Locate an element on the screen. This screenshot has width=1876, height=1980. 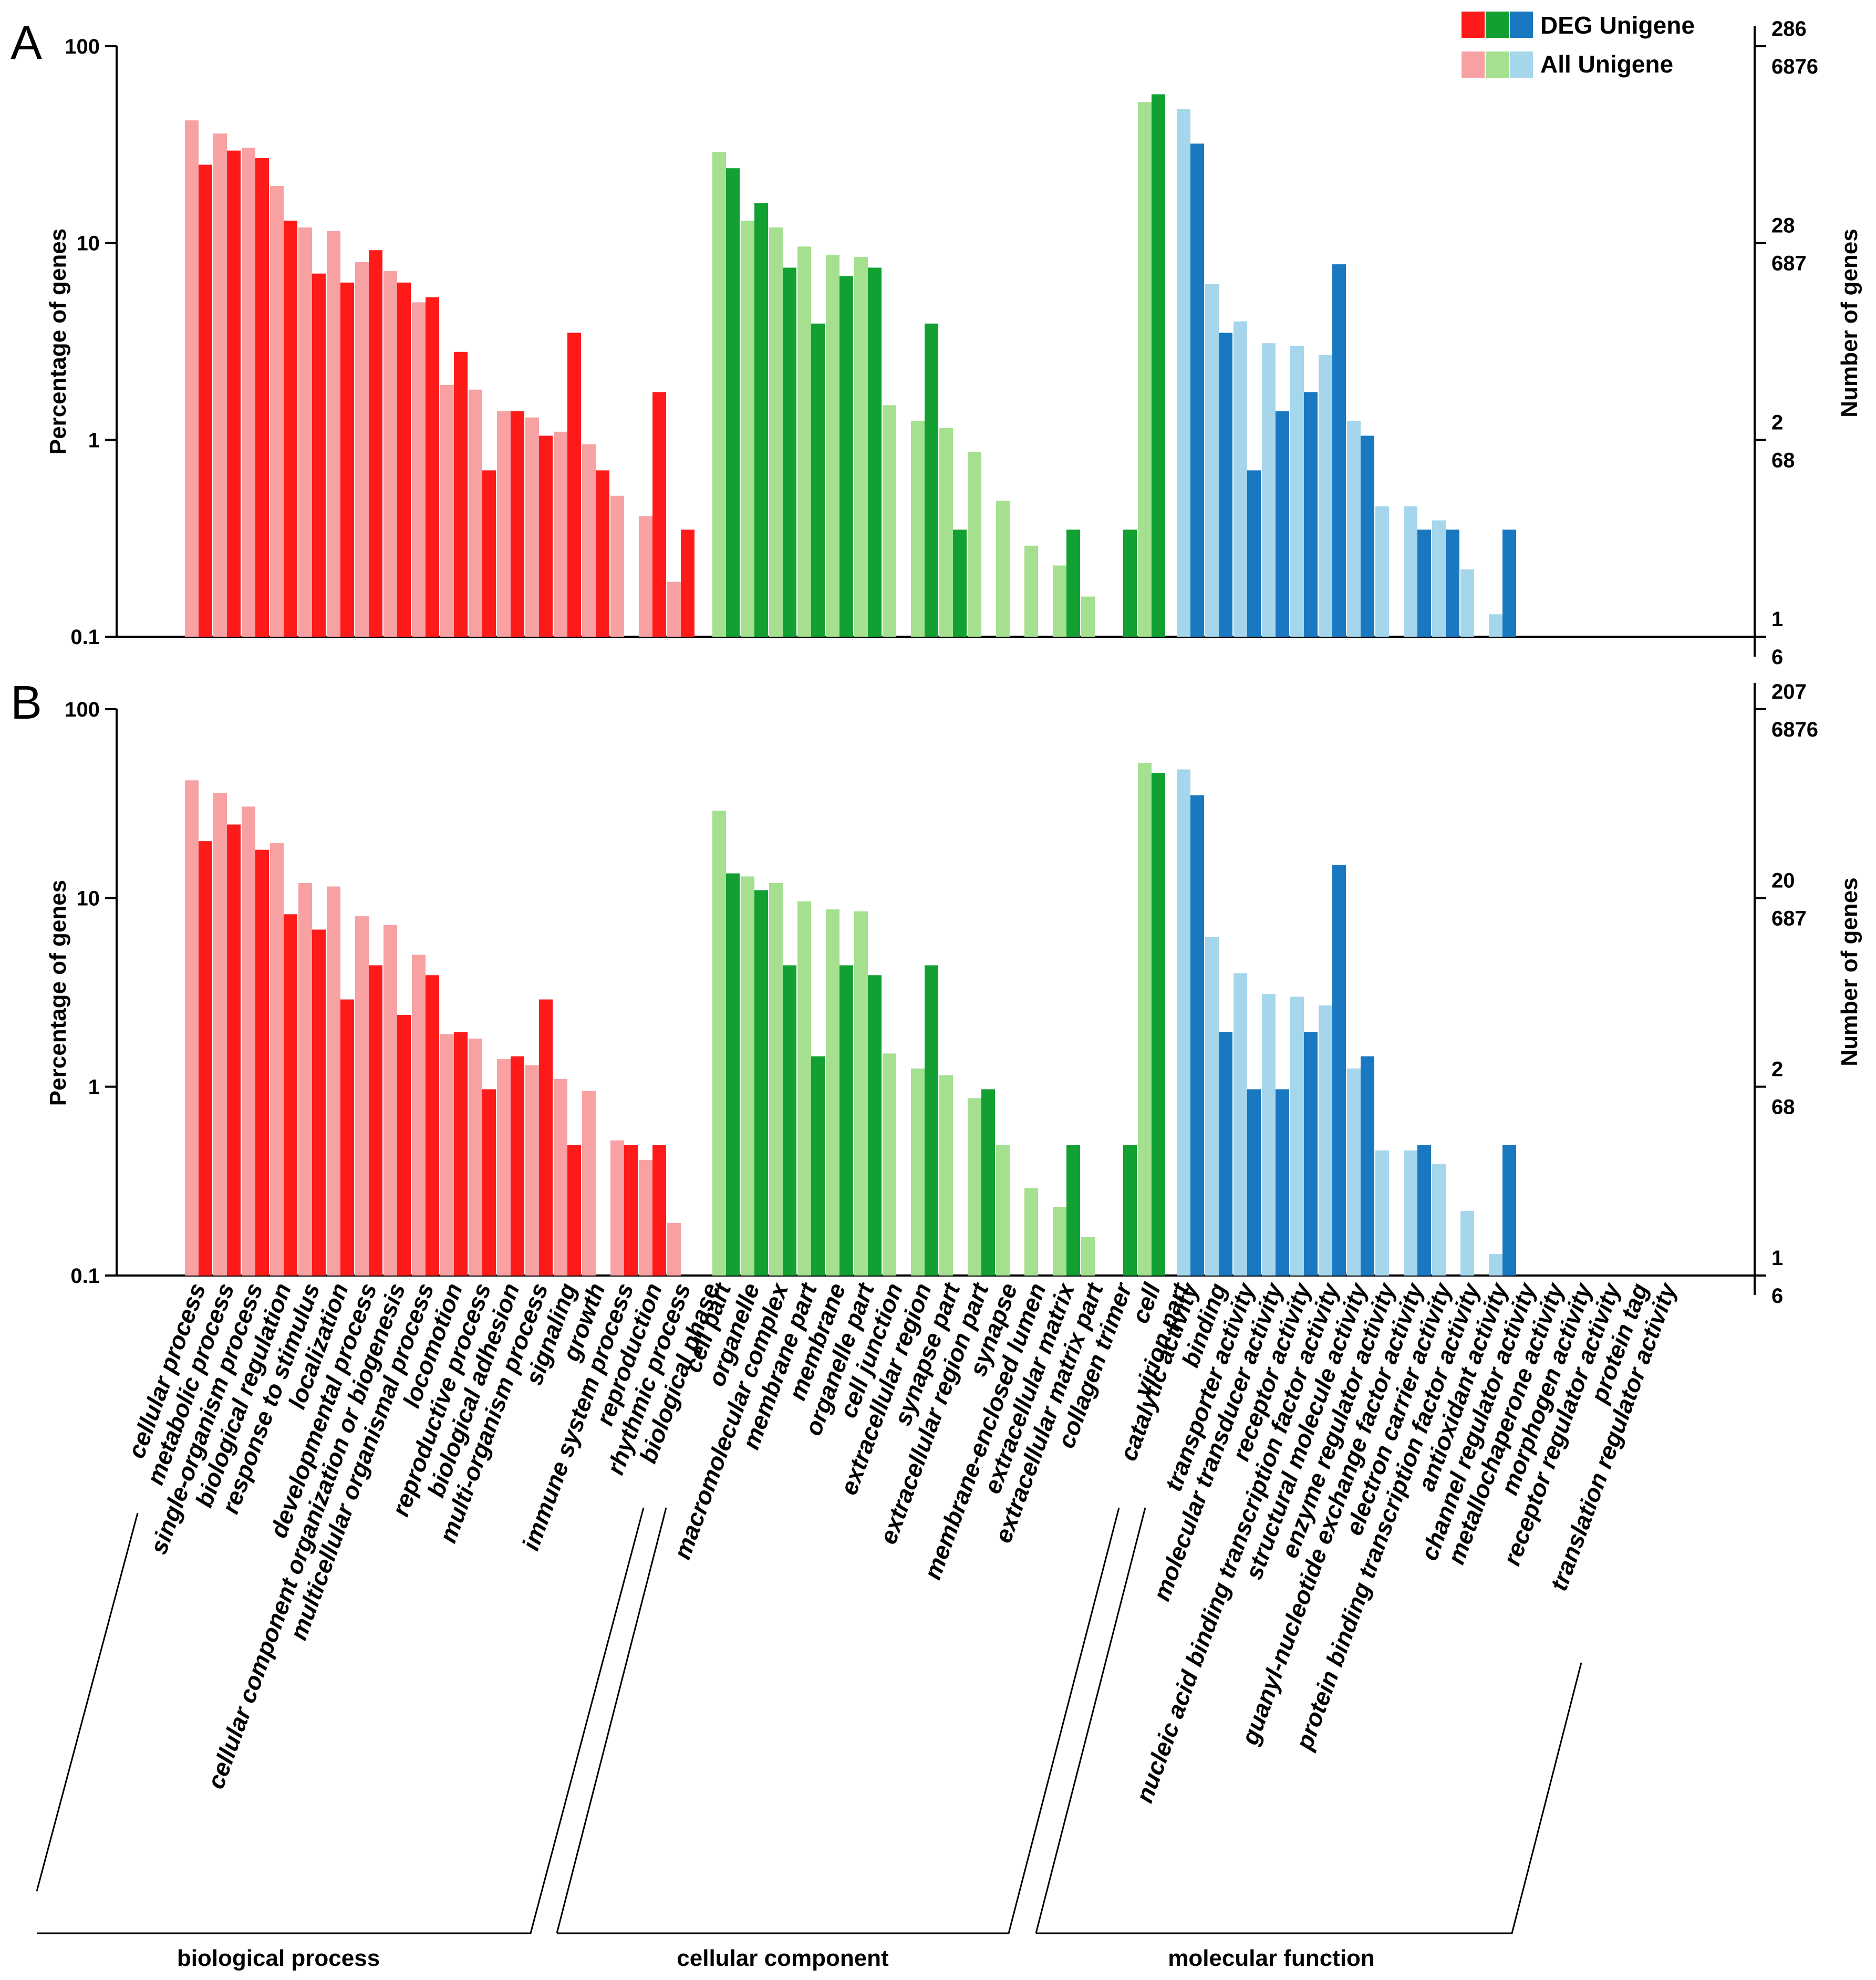
panel-b-y-tick-label: 1 is located at coordinates (94, 1087).